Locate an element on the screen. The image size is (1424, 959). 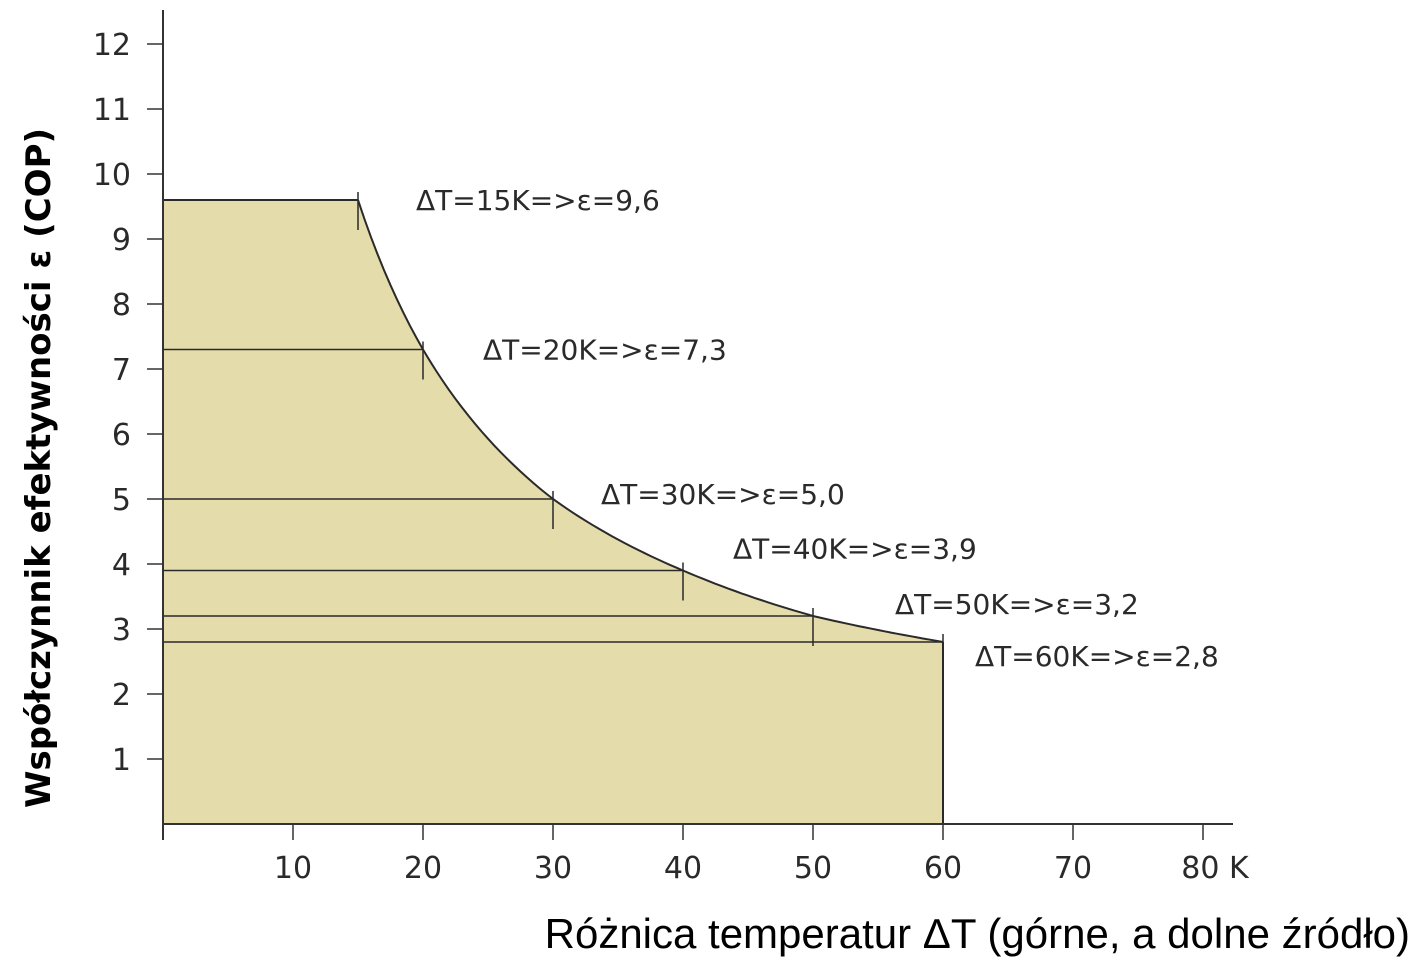
x-tick-label: 60 is located at coordinates (943, 868).